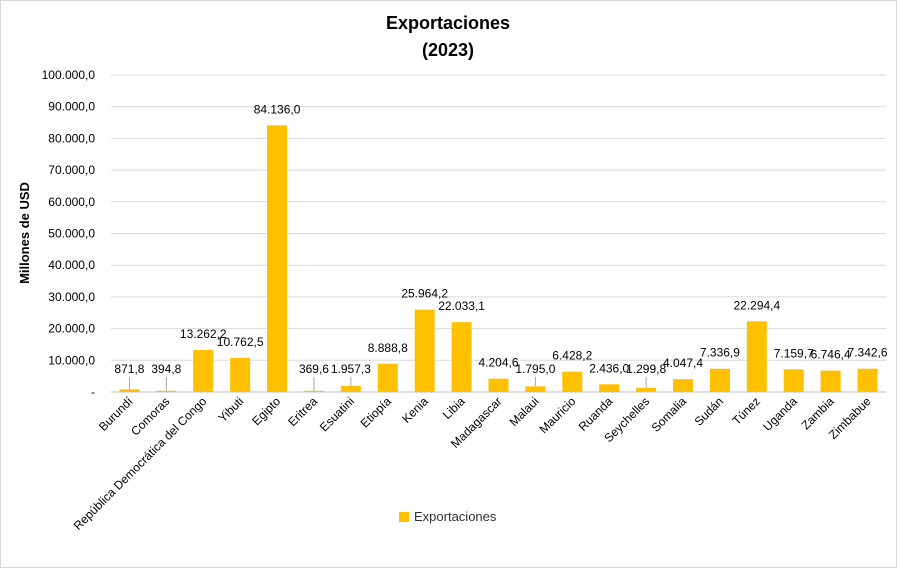 The height and width of the screenshot is (572, 897). What do you see at coordinates (415, 410) in the screenshot?
I see `x-tick-label: Kenia` at bounding box center [415, 410].